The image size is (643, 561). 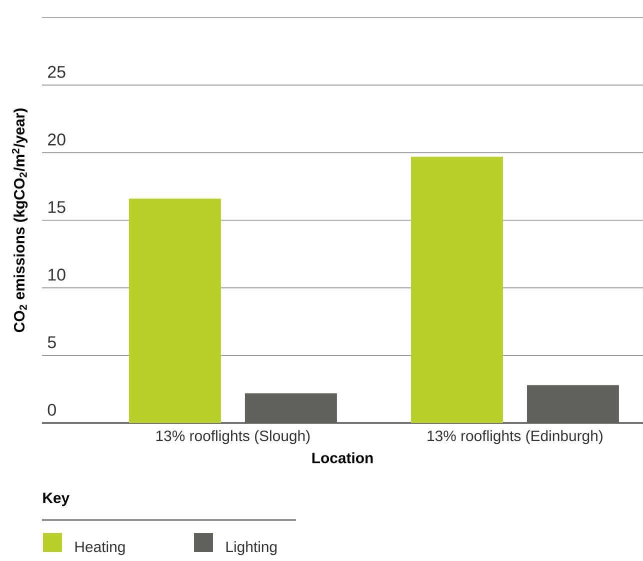 I want to click on x-axis-title: Location, so click(x=342, y=458).